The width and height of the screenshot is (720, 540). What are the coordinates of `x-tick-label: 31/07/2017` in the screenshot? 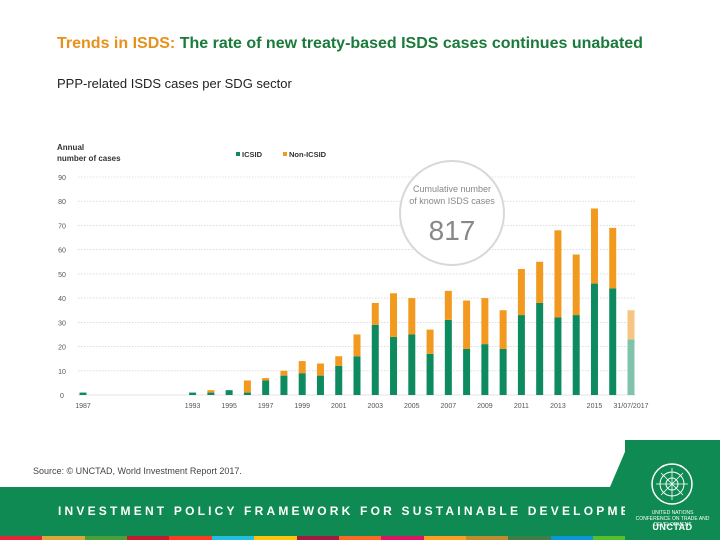 It's located at (630, 406).